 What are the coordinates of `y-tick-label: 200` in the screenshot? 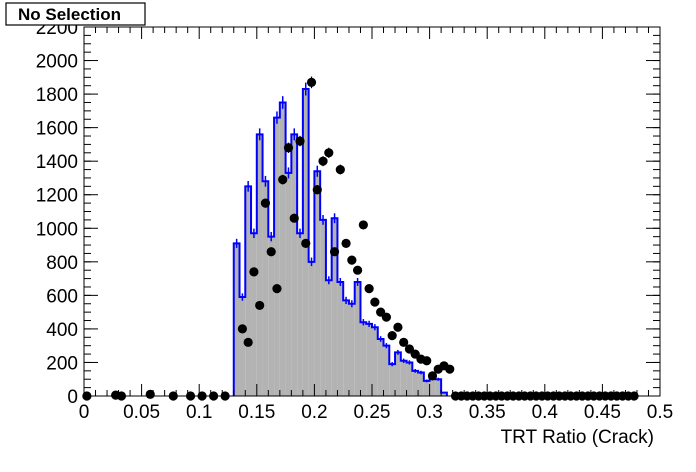 It's located at (62, 363).